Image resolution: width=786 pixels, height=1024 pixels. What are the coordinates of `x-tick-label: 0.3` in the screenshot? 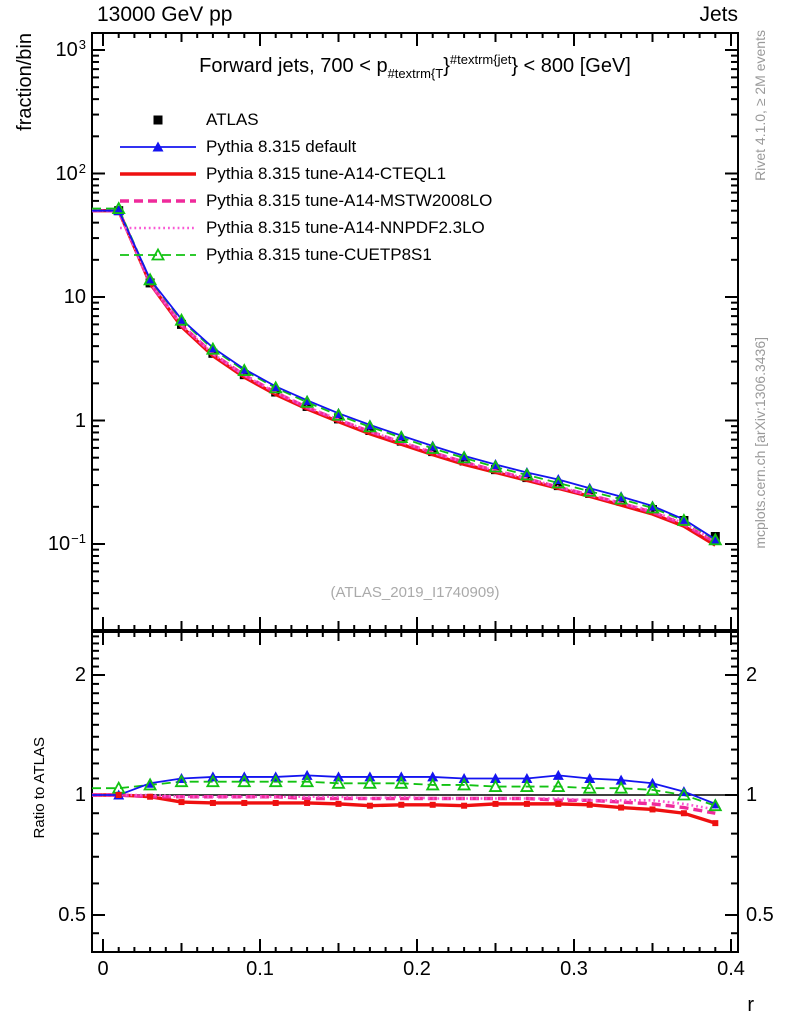 It's located at (574, 969).